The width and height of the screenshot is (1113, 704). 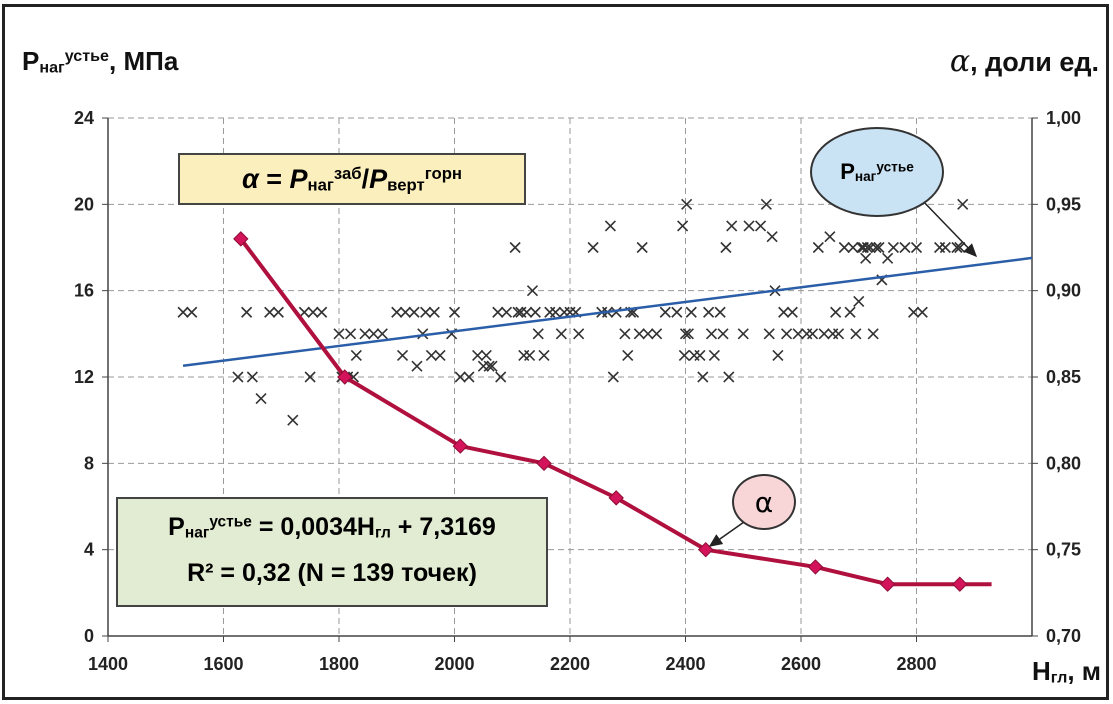 What do you see at coordinates (1063, 291) in the screenshot?
I see `y-right-tick-label: 0,90` at bounding box center [1063, 291].